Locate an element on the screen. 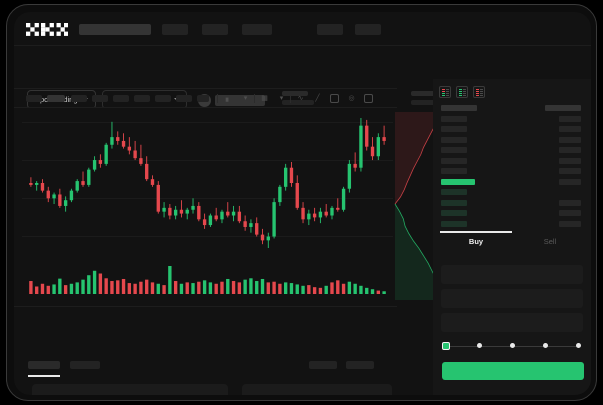 This screenshot has height=405, width=603. orderbook-rows is located at coordinates (512, 168).